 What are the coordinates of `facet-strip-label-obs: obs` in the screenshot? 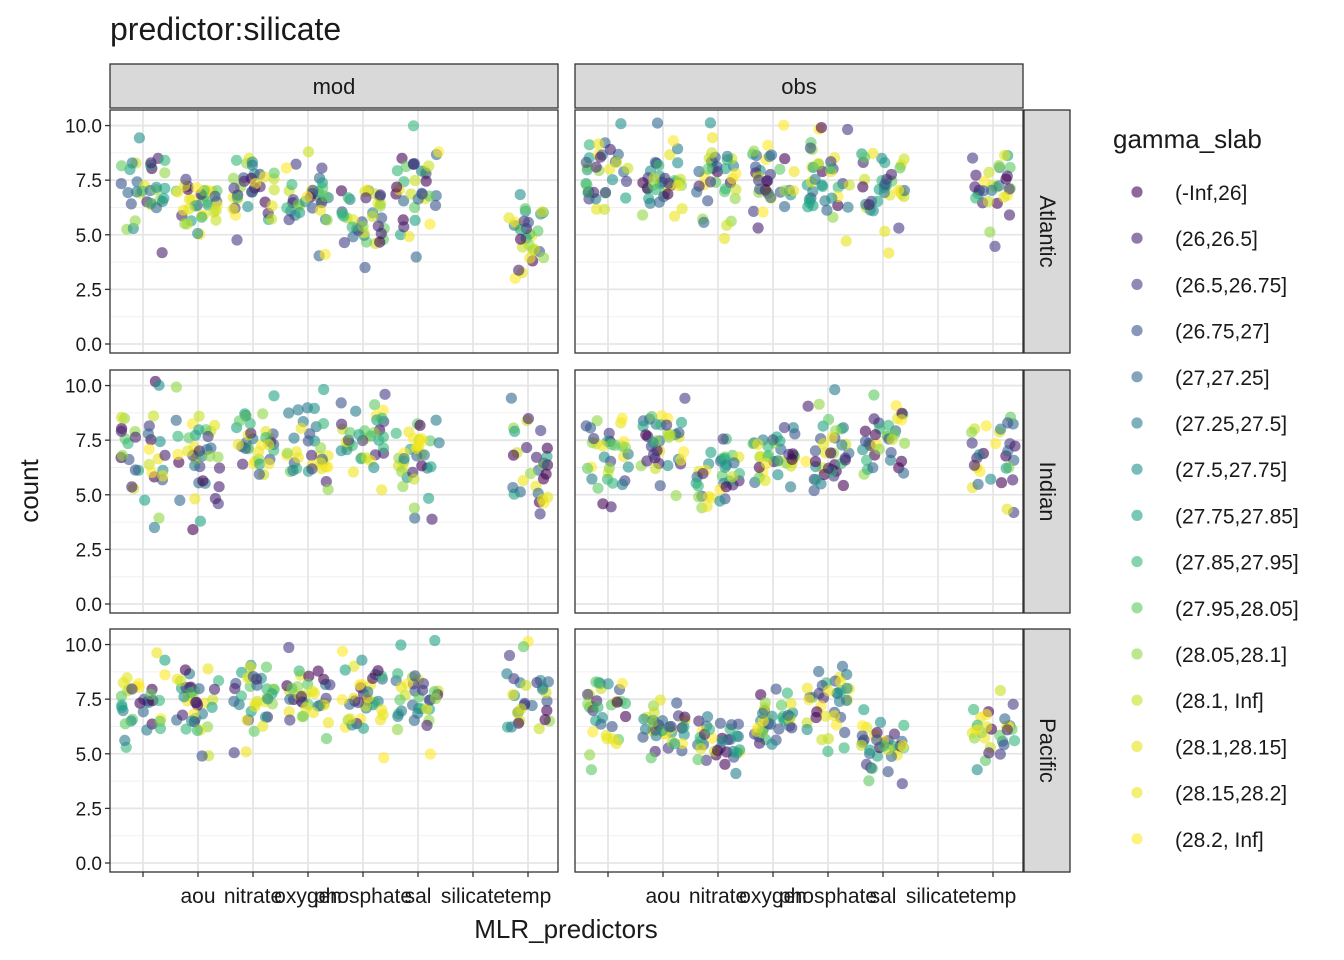 It's located at (798, 86).